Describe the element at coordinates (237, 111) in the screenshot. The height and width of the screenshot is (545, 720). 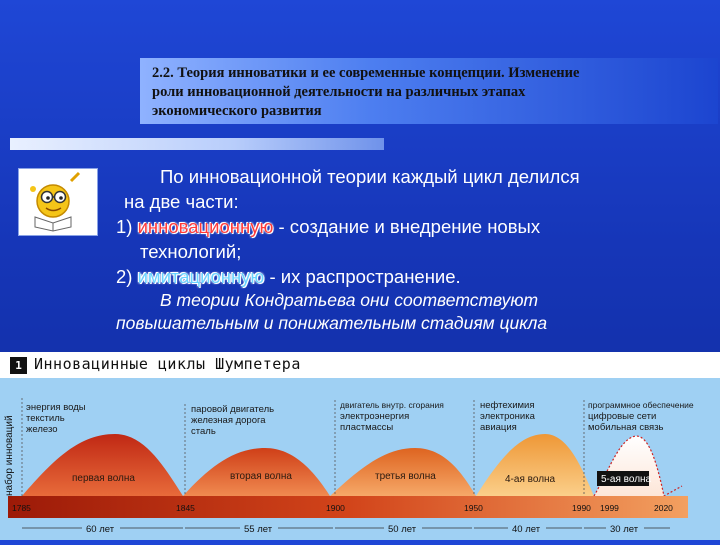
I see `slide-title-line-3: экономического развития` at that location.